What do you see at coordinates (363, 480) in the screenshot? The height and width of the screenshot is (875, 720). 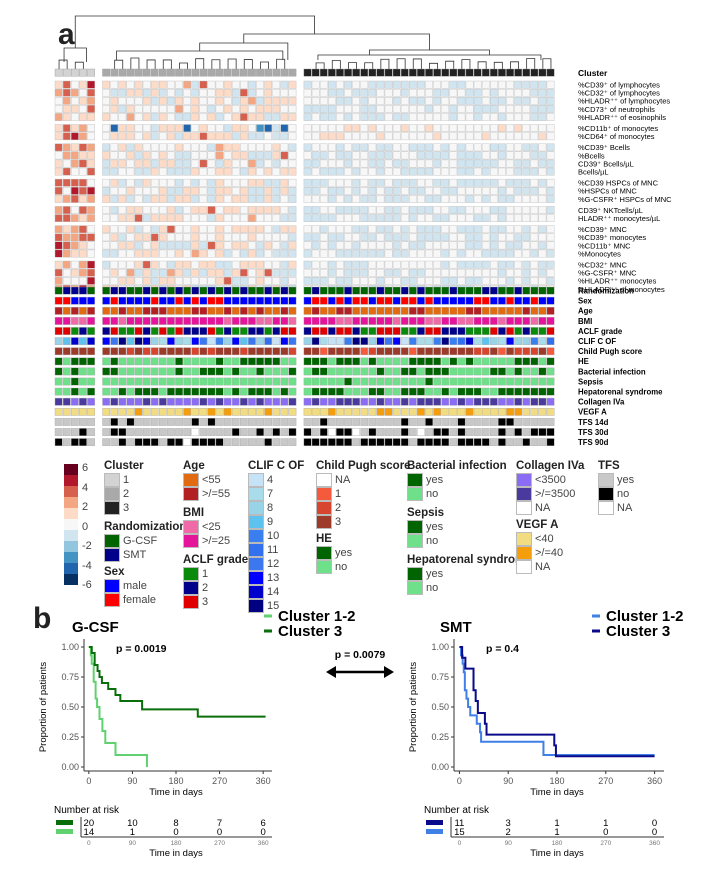 I see `legend-item: NA` at bounding box center [363, 480].